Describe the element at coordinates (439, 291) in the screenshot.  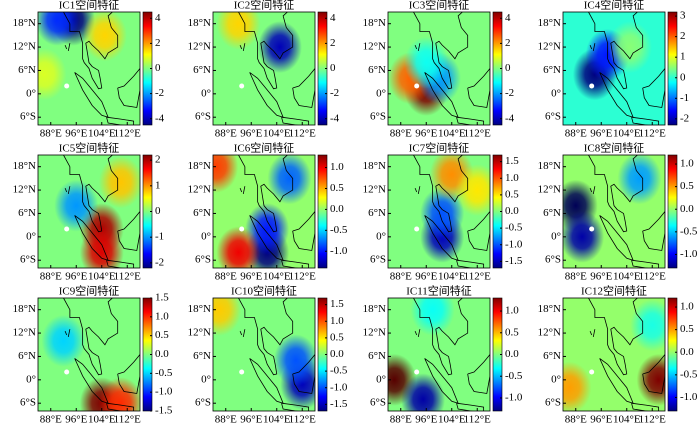
I see `panel-title: IC11空间特征` at that location.